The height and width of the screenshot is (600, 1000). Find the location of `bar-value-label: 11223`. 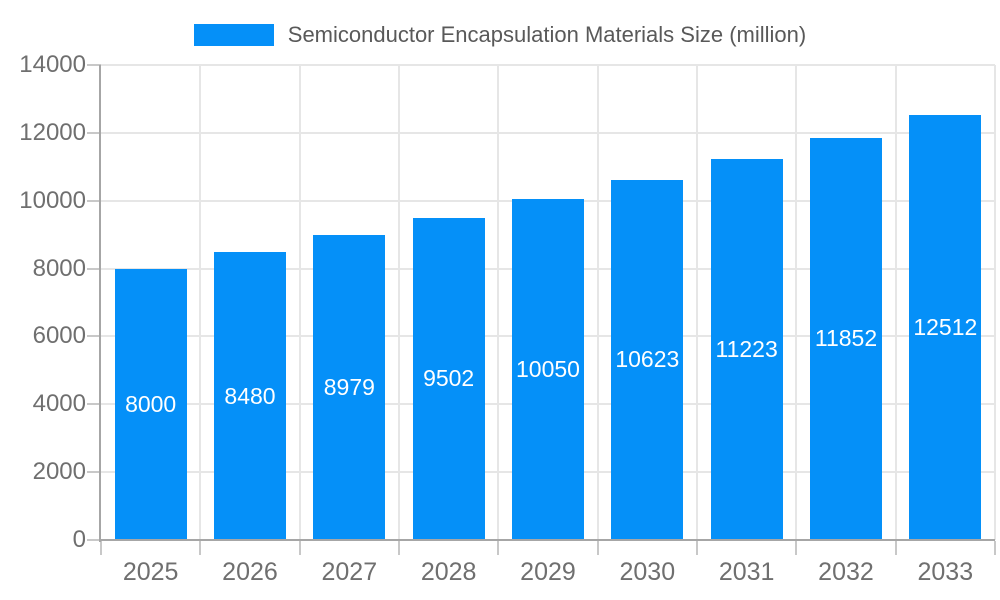

bar-value-label: 11223 is located at coordinates (746, 349).